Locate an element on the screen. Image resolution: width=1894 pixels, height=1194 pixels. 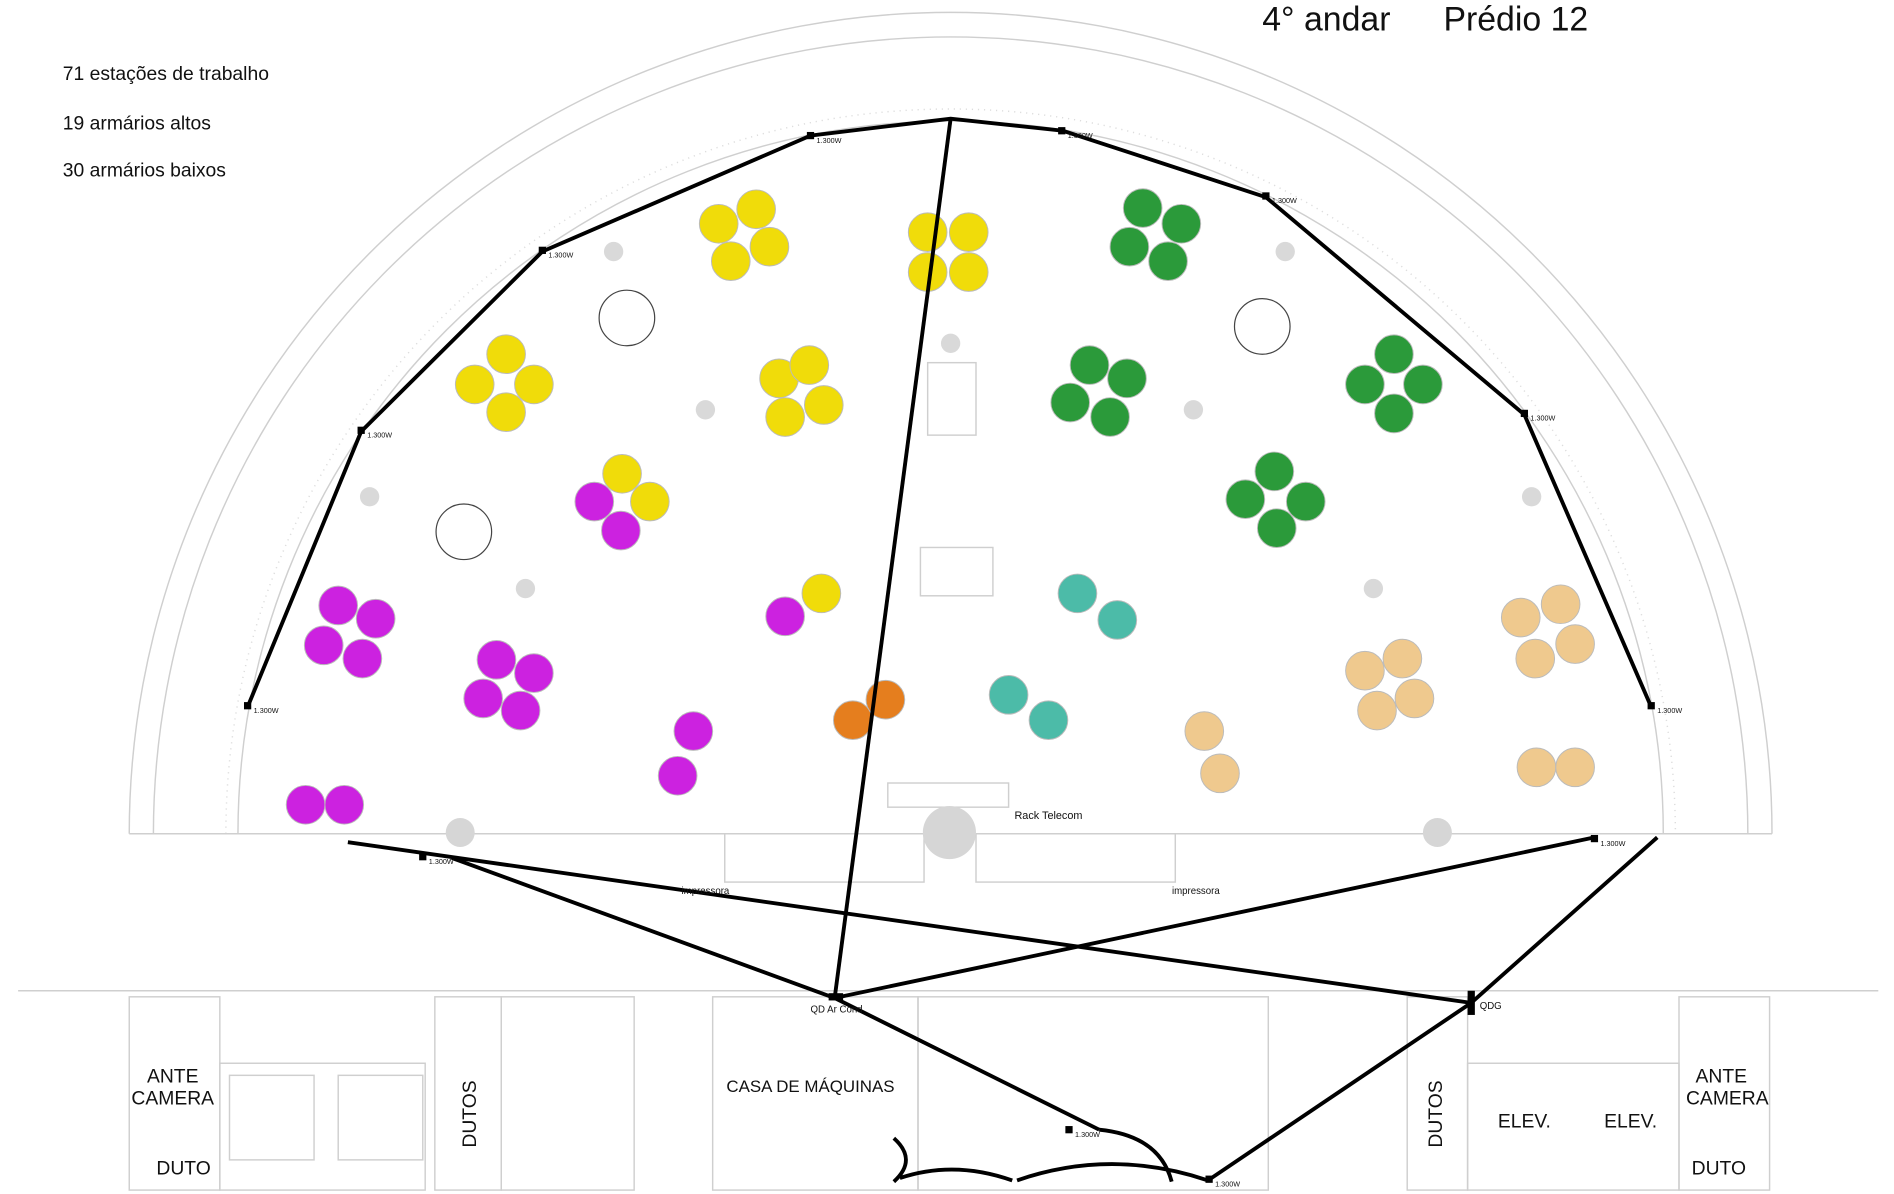
equipment-label: Rack Telecom is located at coordinates (1048, 816).